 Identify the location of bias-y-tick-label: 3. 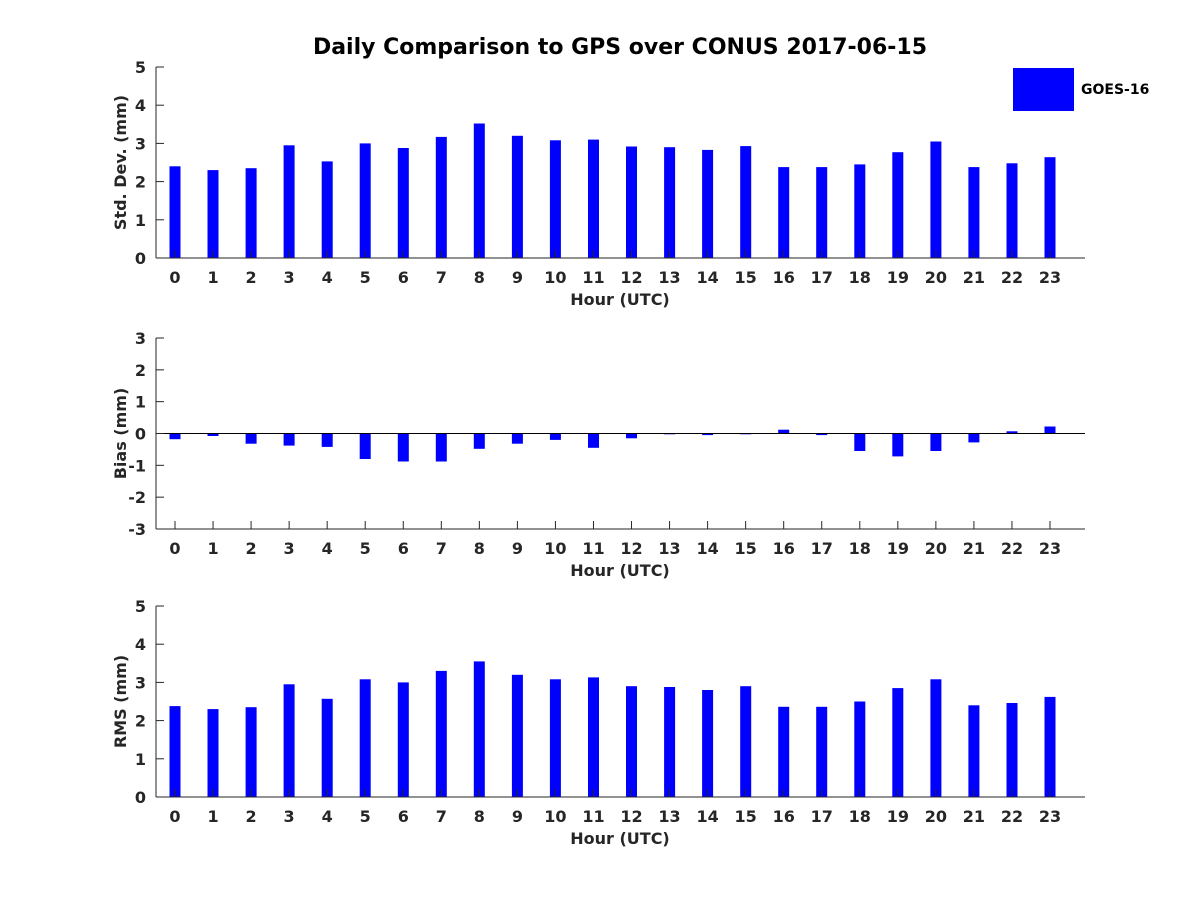
(140, 338).